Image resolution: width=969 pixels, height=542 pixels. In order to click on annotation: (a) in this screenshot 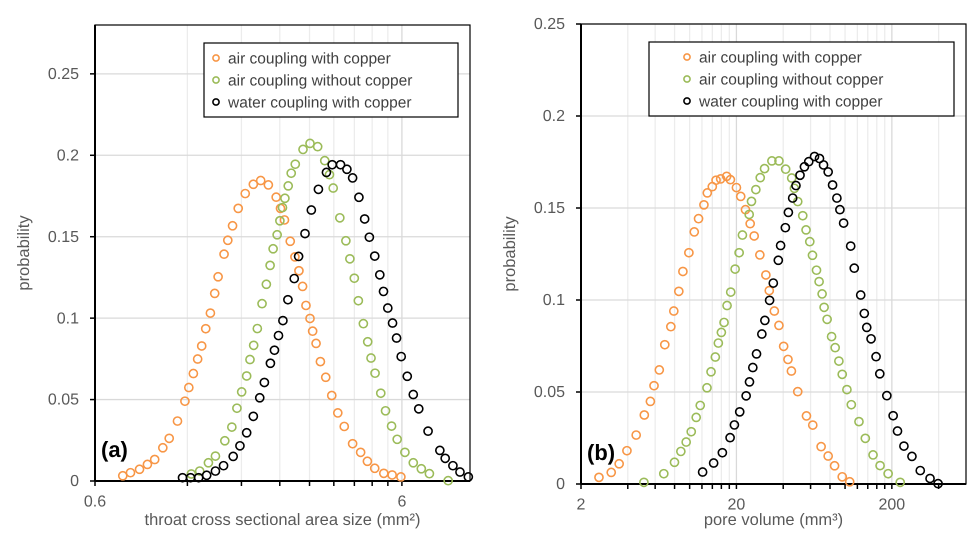, I will do `click(114, 449)`.